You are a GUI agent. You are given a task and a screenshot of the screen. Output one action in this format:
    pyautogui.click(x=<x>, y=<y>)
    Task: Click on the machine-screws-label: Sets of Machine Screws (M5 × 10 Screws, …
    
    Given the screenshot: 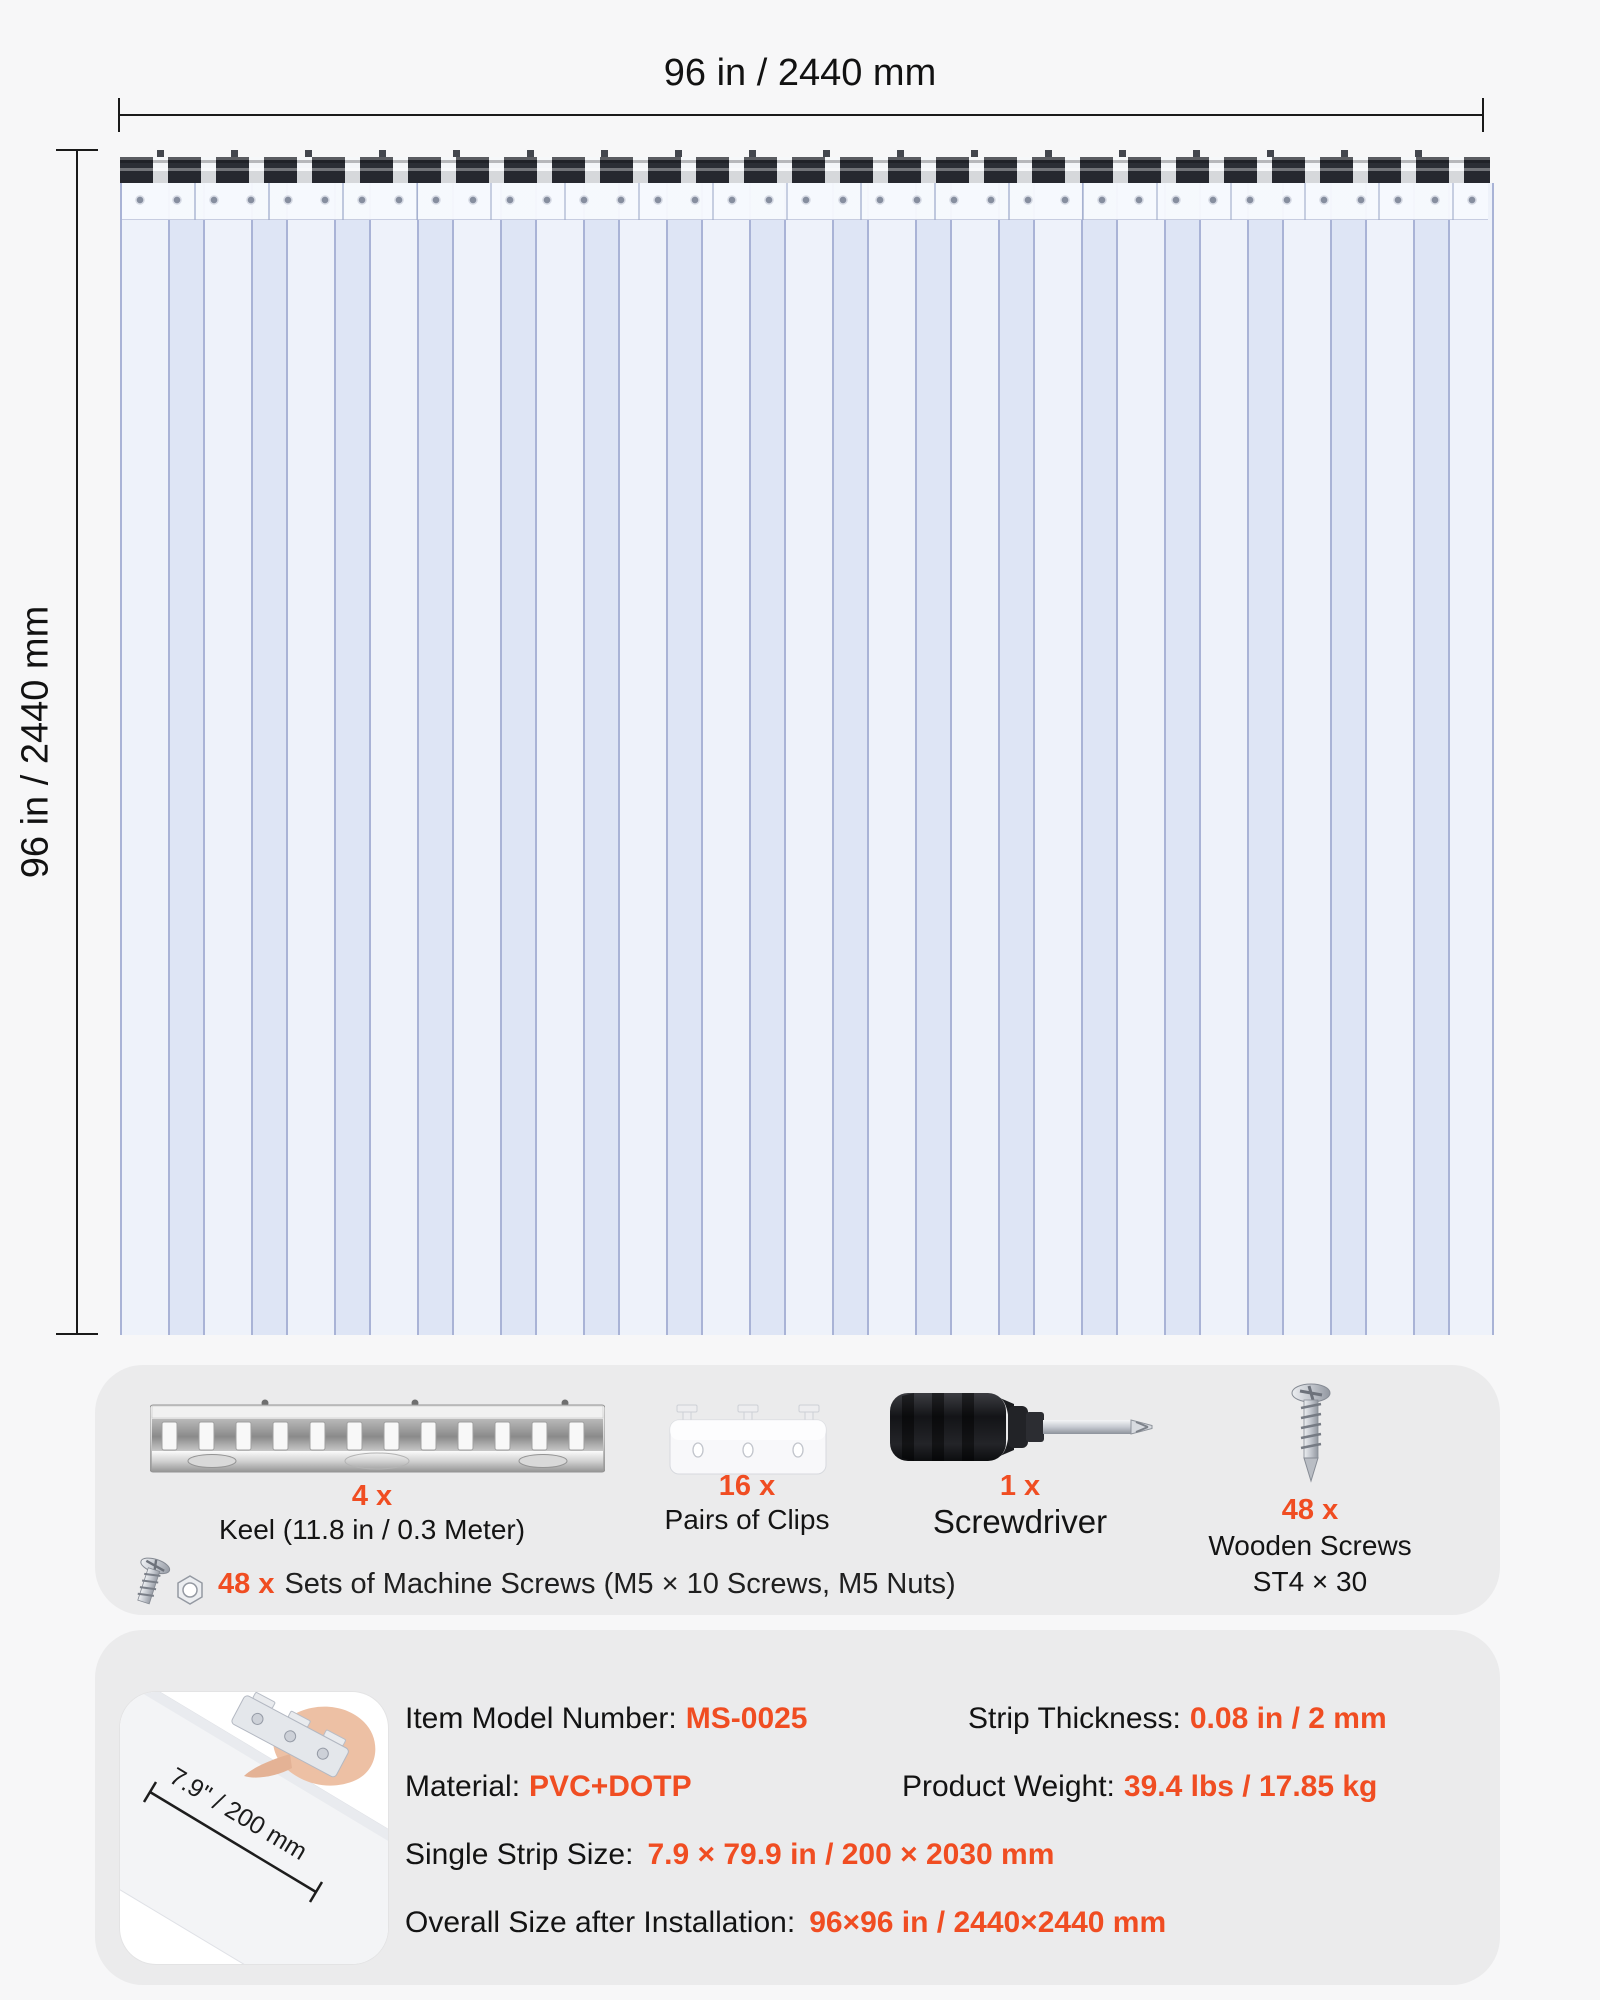 What is the action you would take?
    pyautogui.click(x=620, y=1583)
    